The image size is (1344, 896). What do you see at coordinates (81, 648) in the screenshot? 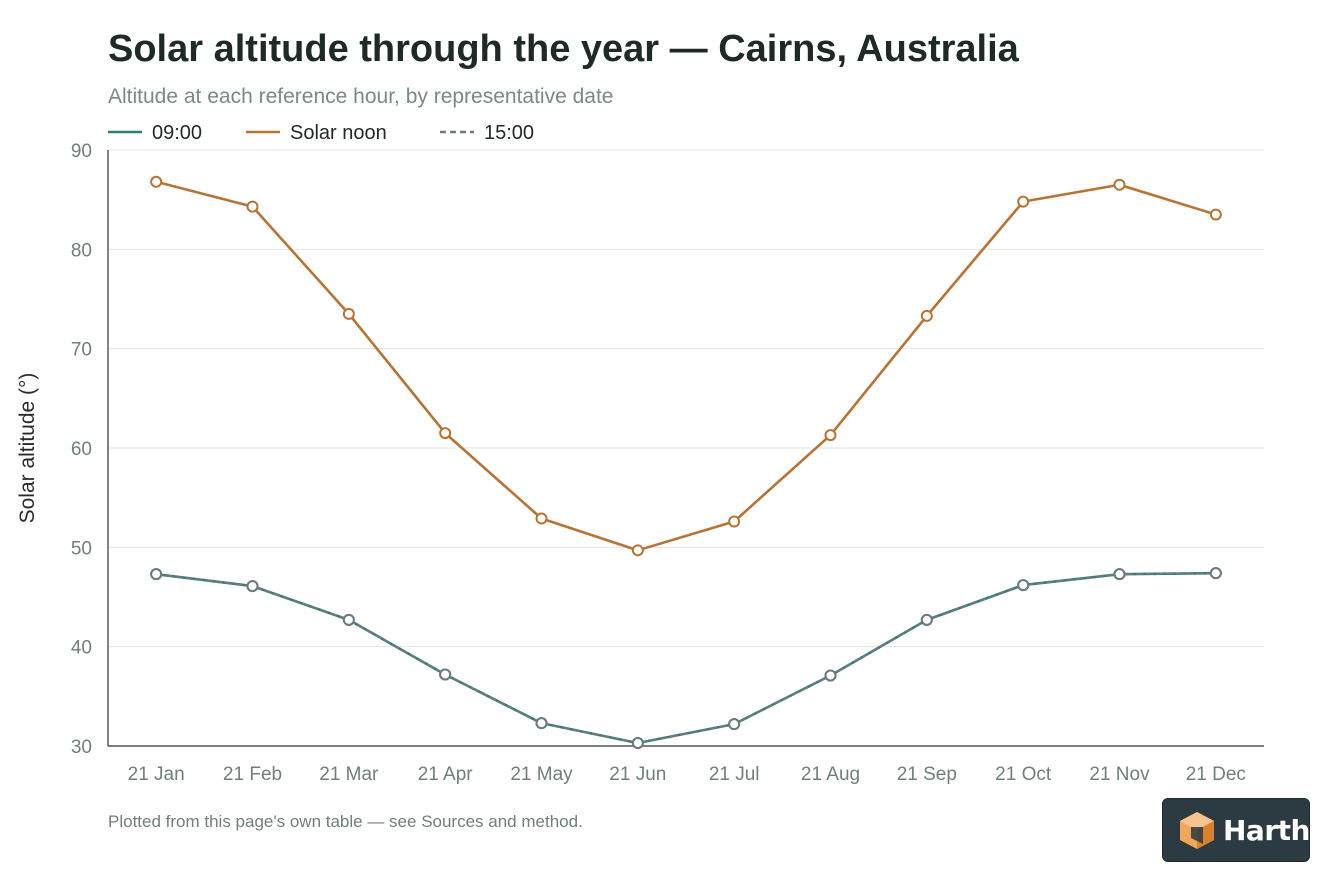
I see `y-tick-label: 40` at bounding box center [81, 648].